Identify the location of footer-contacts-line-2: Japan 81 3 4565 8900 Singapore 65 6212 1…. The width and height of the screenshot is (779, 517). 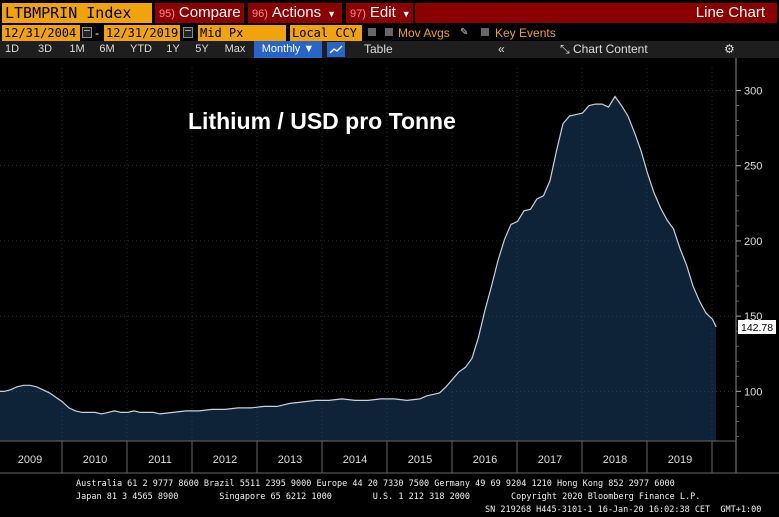
(388, 497).